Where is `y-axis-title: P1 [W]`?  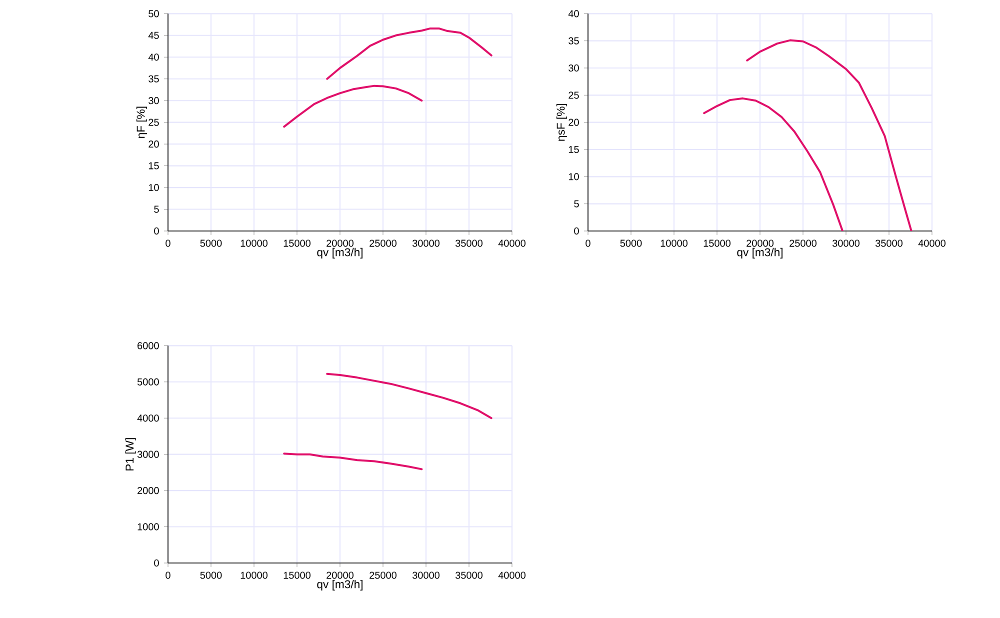
y-axis-title: P1 [W] is located at coordinates (130, 454).